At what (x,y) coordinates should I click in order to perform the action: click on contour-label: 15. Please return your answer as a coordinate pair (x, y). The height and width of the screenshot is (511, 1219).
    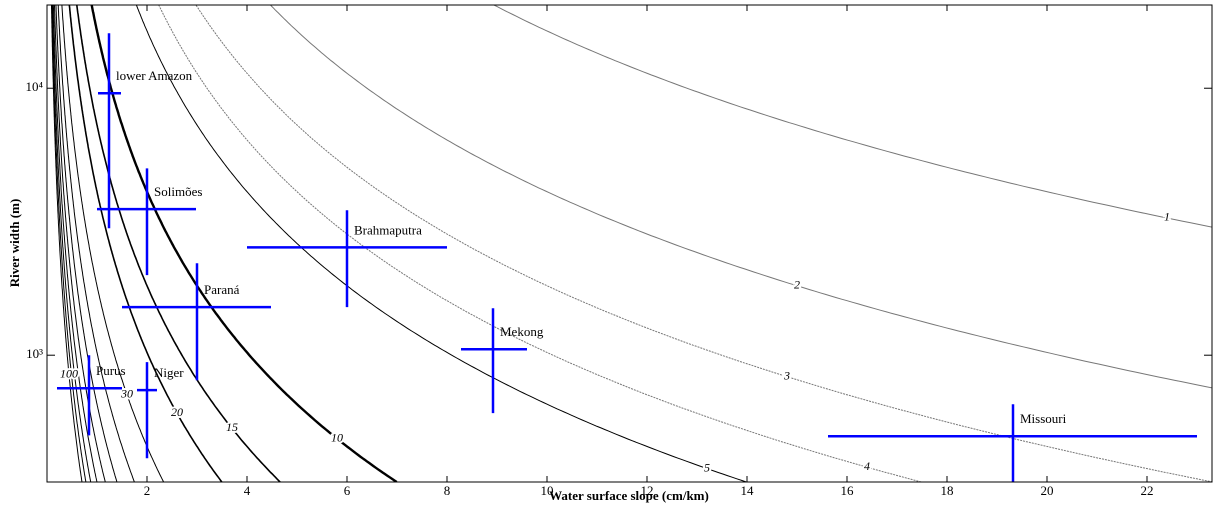
    Looking at the image, I should click on (232, 427).